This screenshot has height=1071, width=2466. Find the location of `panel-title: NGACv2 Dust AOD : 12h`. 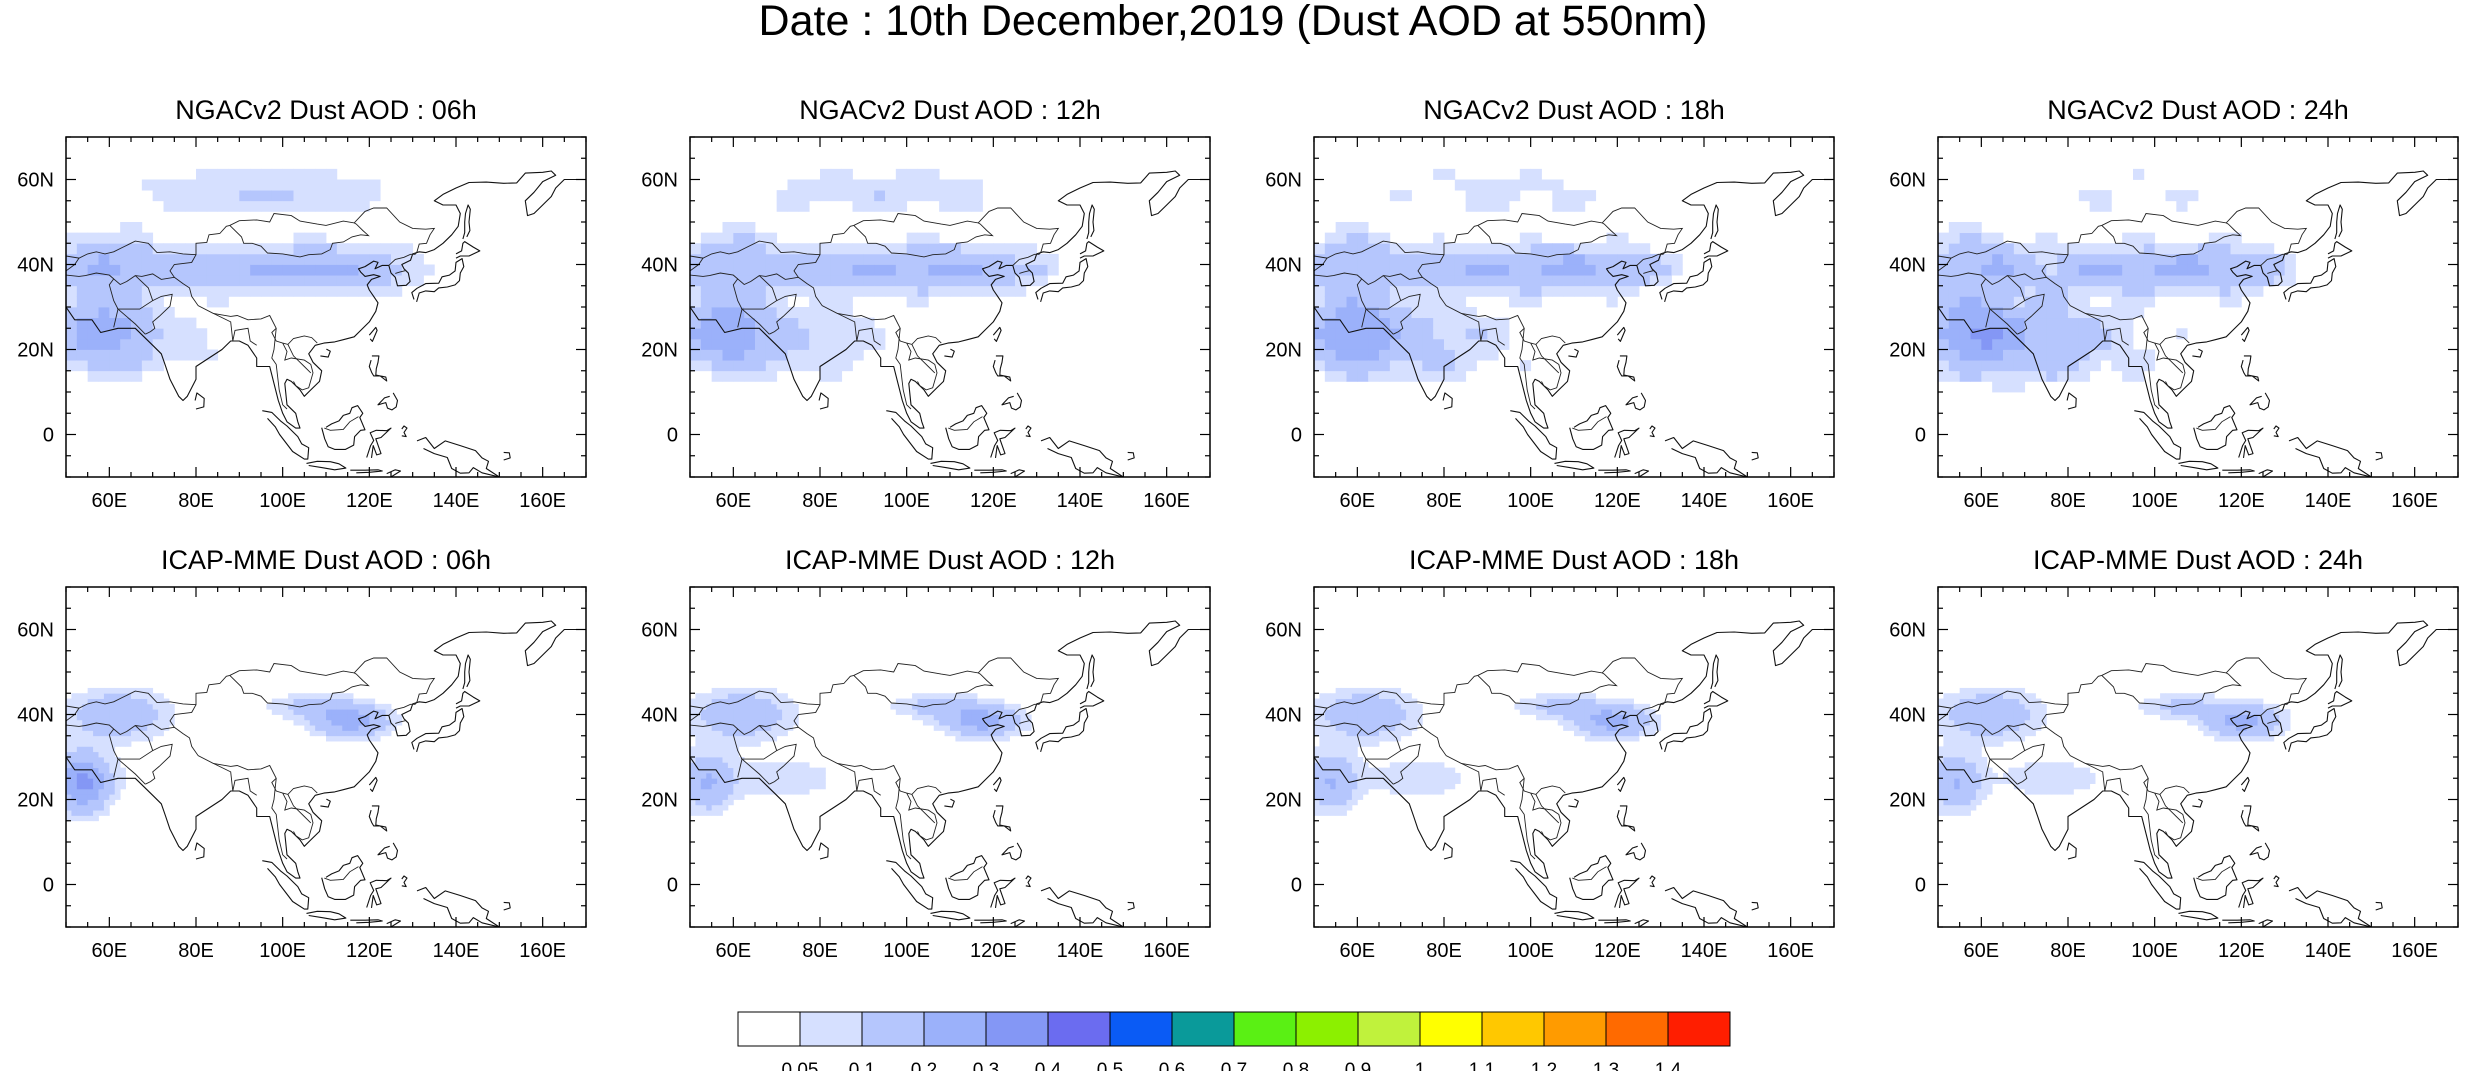

panel-title: NGACv2 Dust AOD : 12h is located at coordinates (950, 110).